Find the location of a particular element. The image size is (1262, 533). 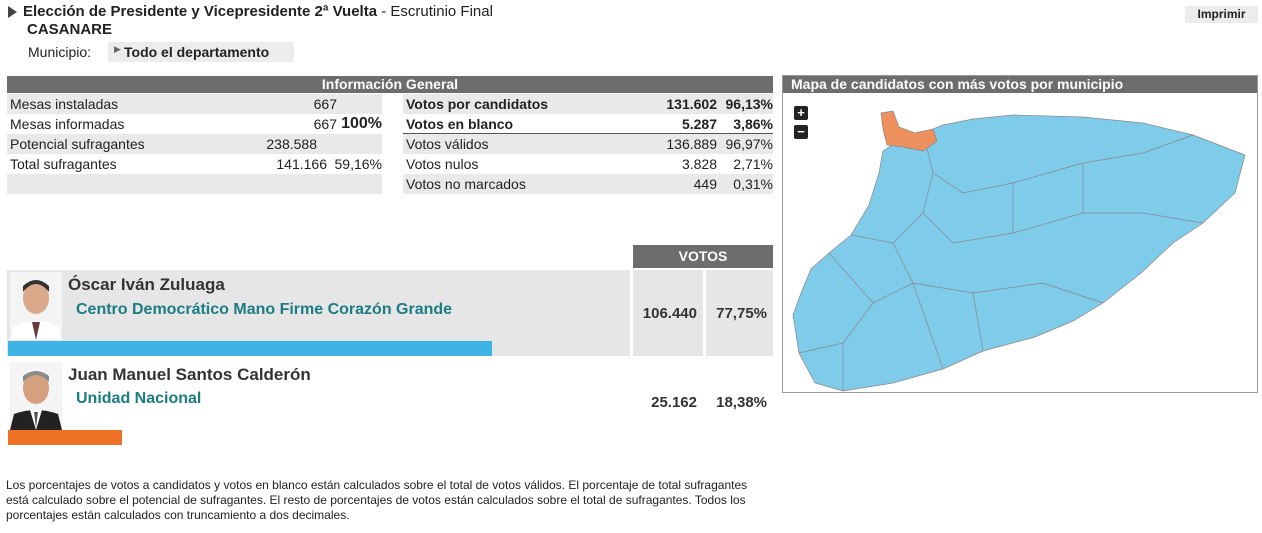

row-value: 238.588 is located at coordinates (291, 144).